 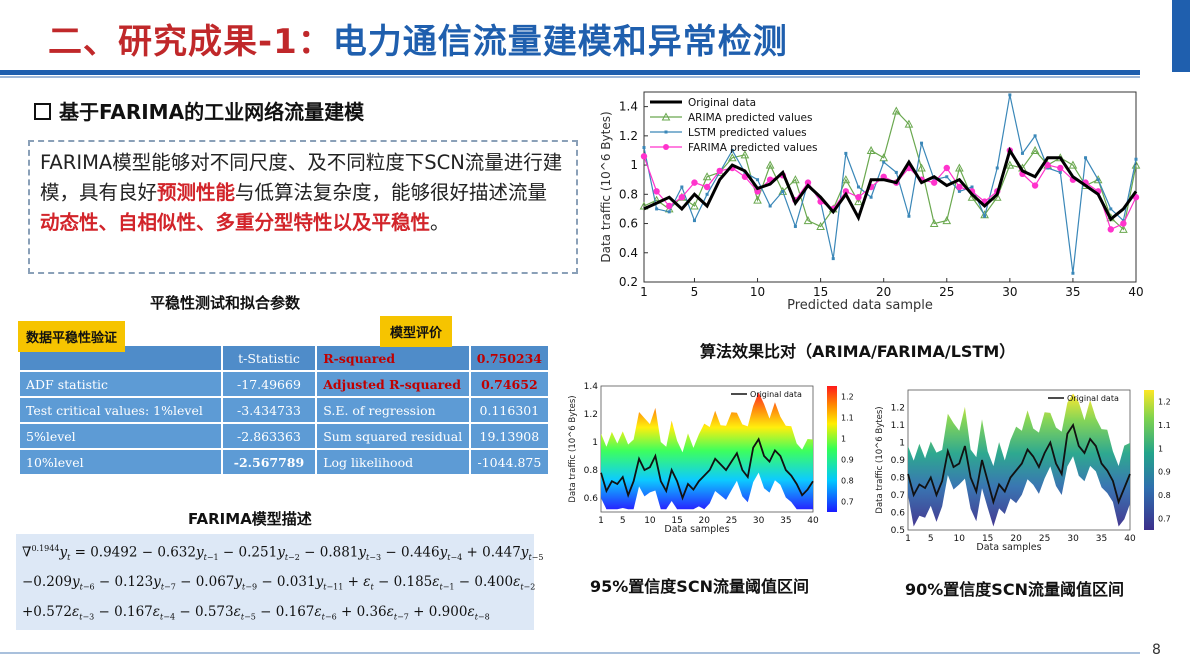 I want to click on legend-label: FARIMA predicted values, so click(x=753, y=148).